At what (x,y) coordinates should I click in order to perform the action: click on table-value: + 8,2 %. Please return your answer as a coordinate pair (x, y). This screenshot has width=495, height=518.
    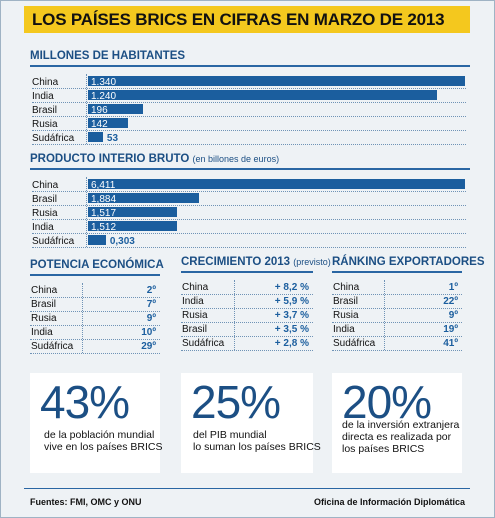
    Looking at the image, I should click on (291, 287).